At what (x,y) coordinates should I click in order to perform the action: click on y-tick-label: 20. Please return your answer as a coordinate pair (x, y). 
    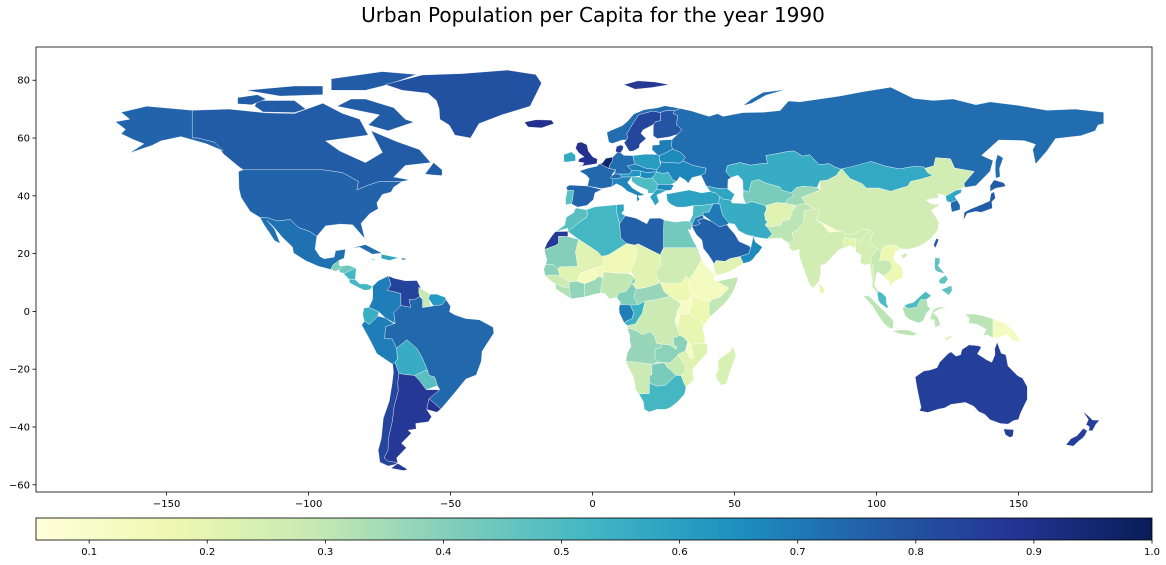
    Looking at the image, I should click on (23, 254).